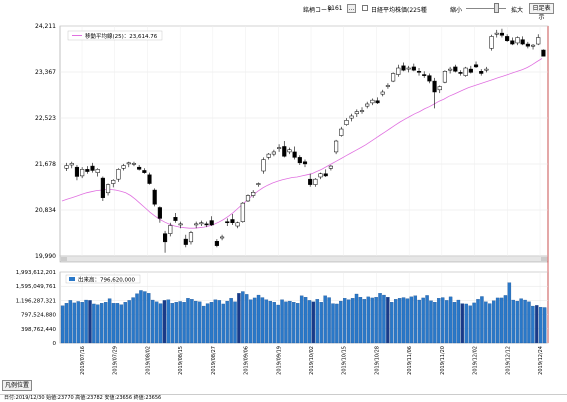 The width and height of the screenshot is (567, 402). Describe the element at coordinates (55, 344) in the screenshot. I see `volume-tick-label: 0` at that location.